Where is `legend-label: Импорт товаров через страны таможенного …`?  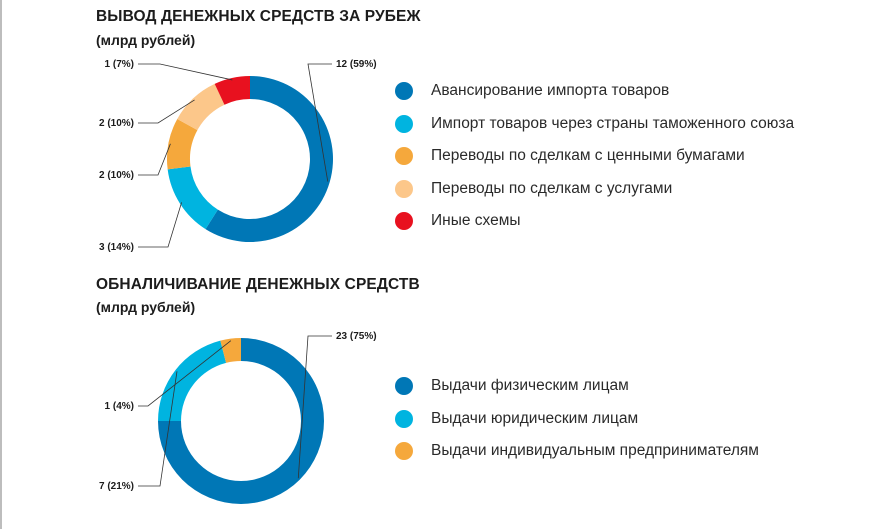
legend-label: Импорт товаров через страны таможенного … is located at coordinates (613, 123).